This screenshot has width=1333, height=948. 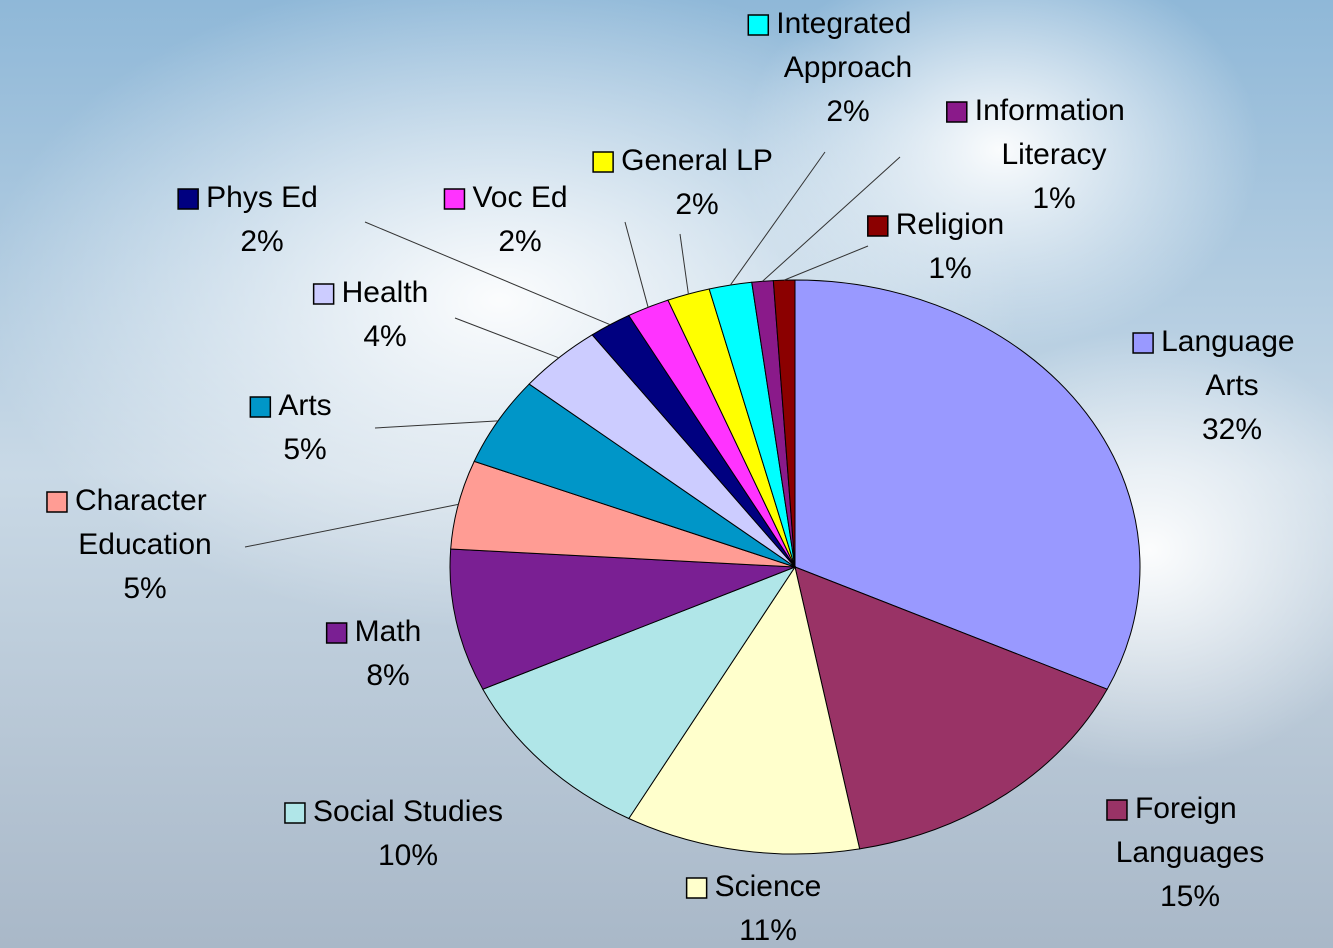 I want to click on value-label: 32%, so click(x=1232, y=429).